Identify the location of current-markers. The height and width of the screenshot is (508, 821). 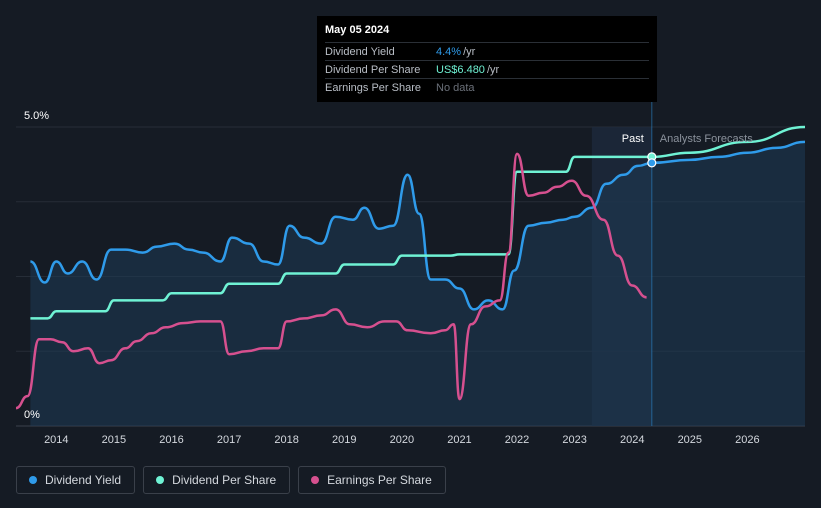
(652, 160).